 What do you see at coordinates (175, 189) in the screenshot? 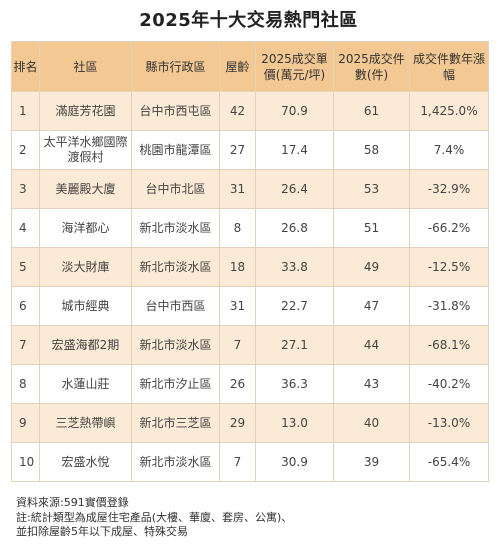
I see `district-cell: 台中市北區` at bounding box center [175, 189].